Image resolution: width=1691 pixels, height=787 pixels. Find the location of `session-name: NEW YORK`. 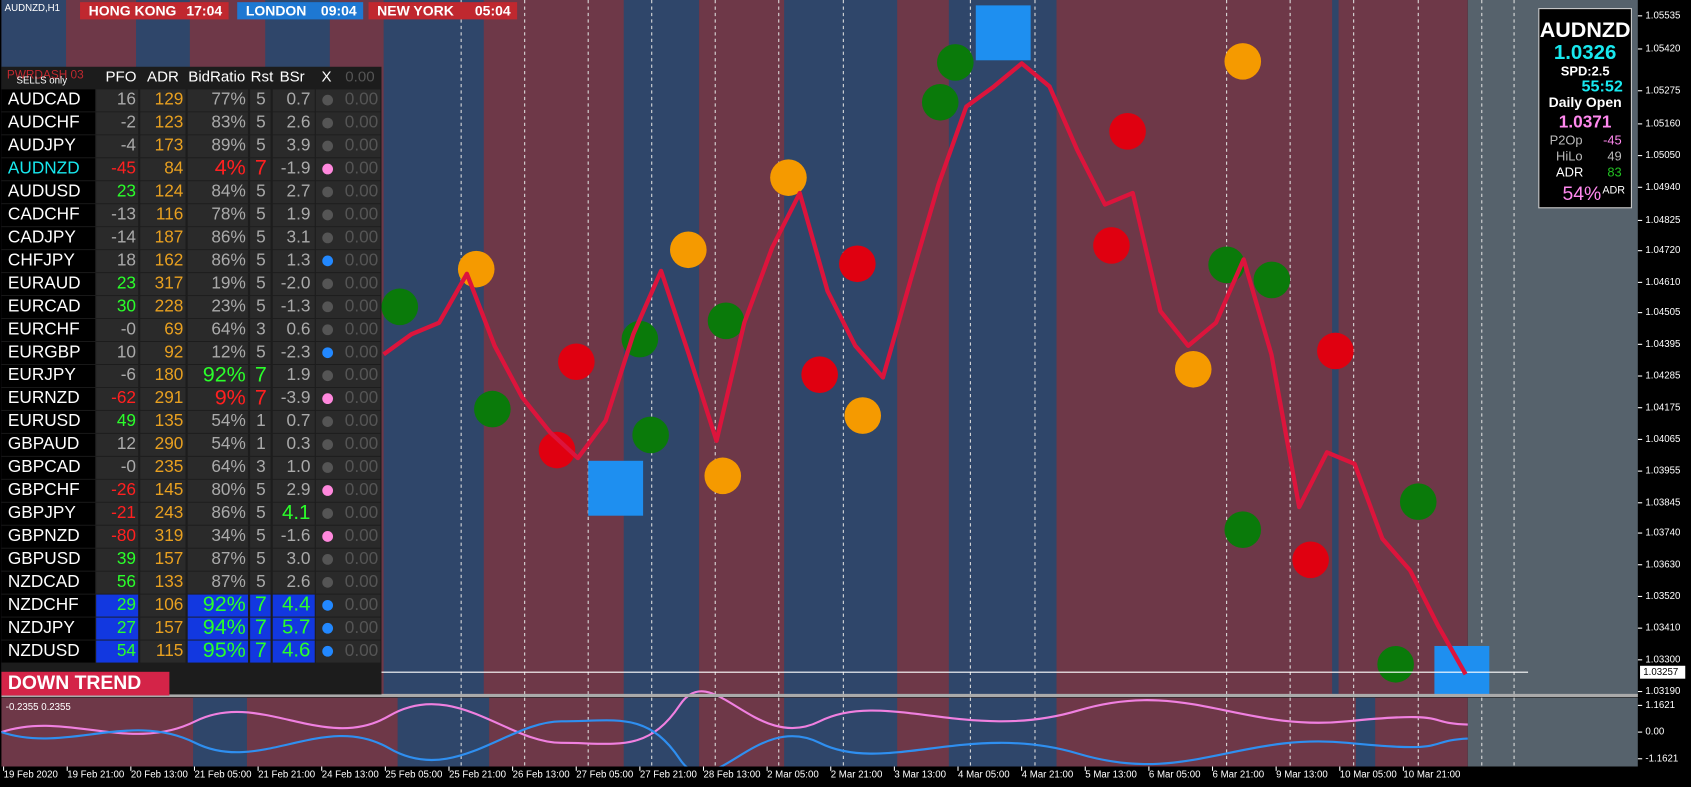

session-name: NEW YORK is located at coordinates (415, 11).